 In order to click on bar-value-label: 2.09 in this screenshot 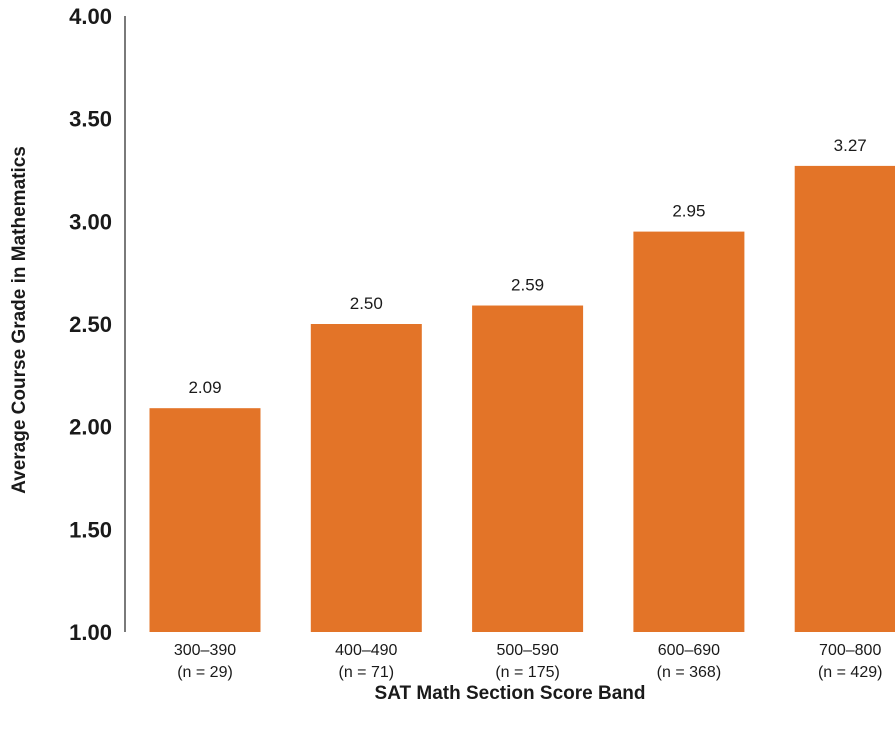, I will do `click(204, 387)`.